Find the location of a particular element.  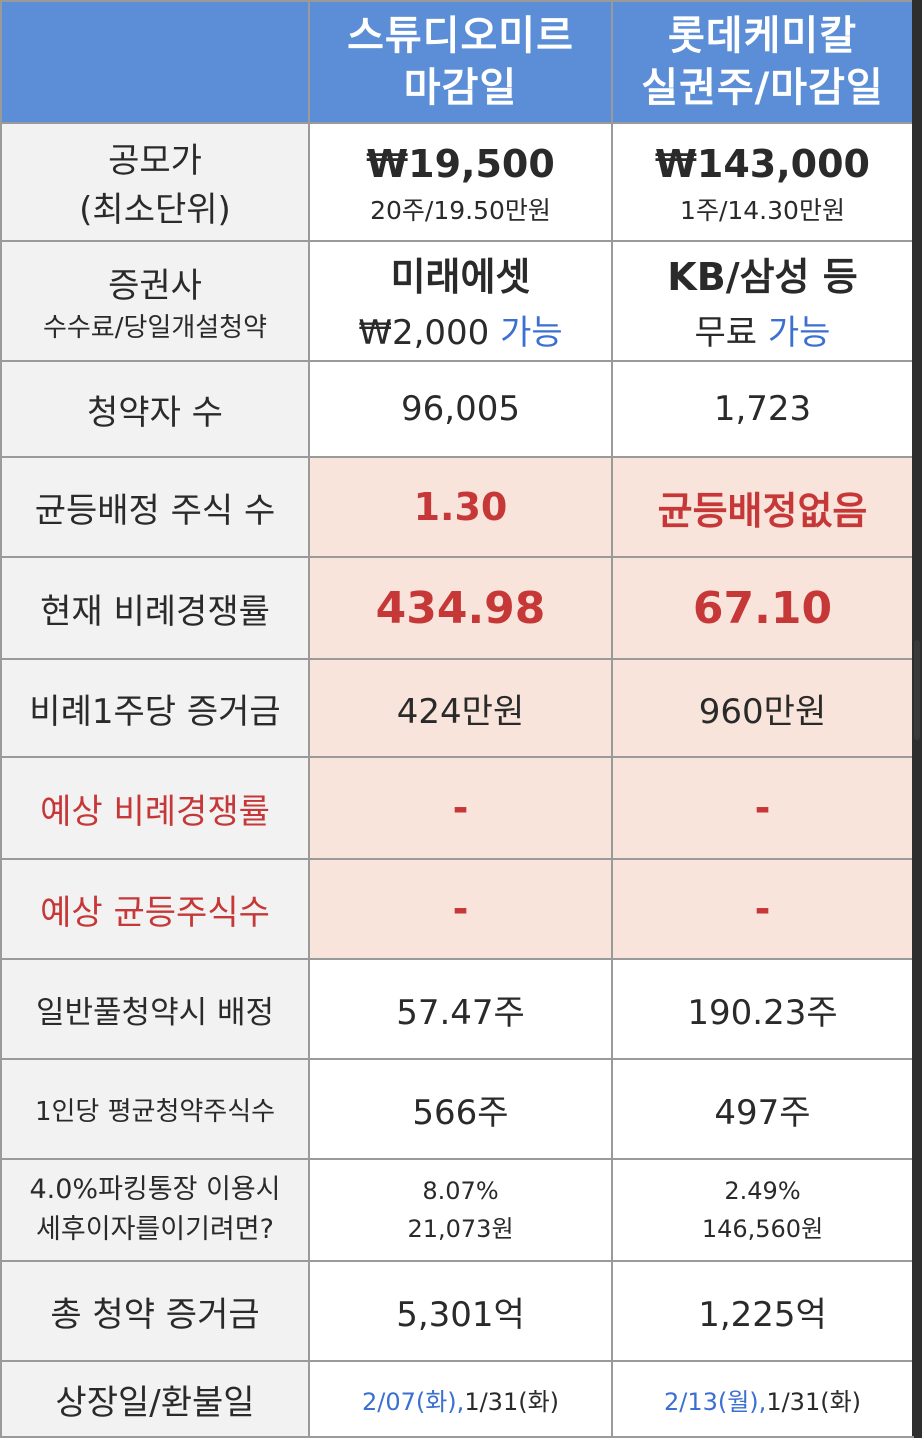

listing-col2-refund: 1/31(화) is located at coordinates (814, 1401).